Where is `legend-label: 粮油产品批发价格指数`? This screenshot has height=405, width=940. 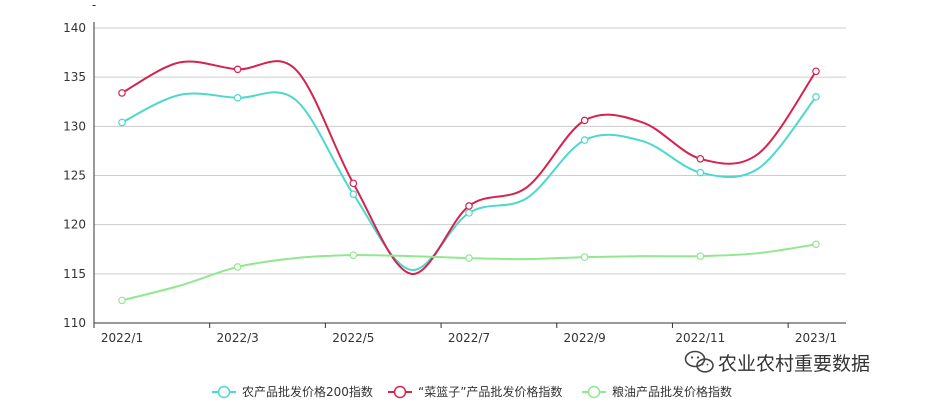
legend-label: 粮油产品批发价格指数 is located at coordinates (672, 391).